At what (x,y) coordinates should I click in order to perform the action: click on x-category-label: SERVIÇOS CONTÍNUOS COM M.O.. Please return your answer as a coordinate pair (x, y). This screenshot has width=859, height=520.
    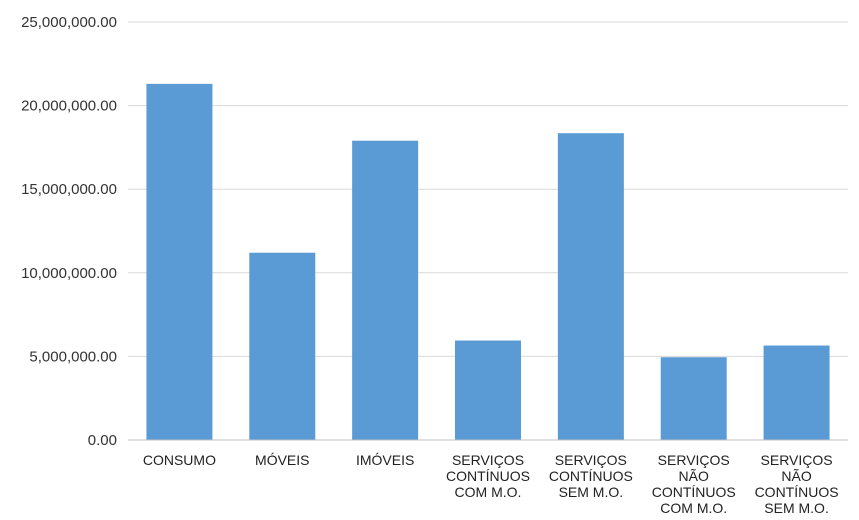
    Looking at the image, I should click on (488, 476).